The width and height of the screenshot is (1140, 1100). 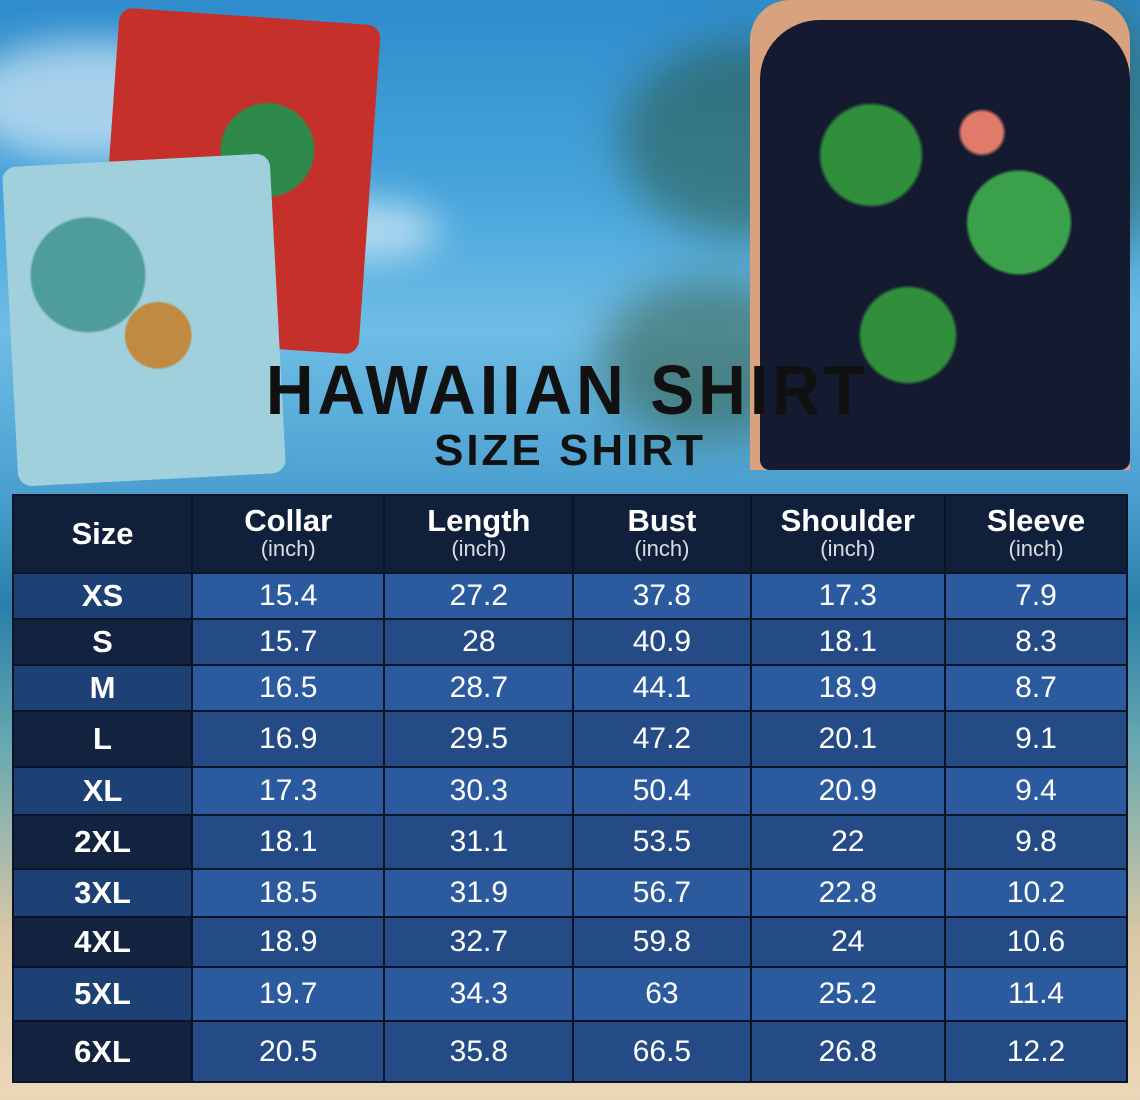 What do you see at coordinates (1036, 688) in the screenshot?
I see `measurement-cell: 8.7` at bounding box center [1036, 688].